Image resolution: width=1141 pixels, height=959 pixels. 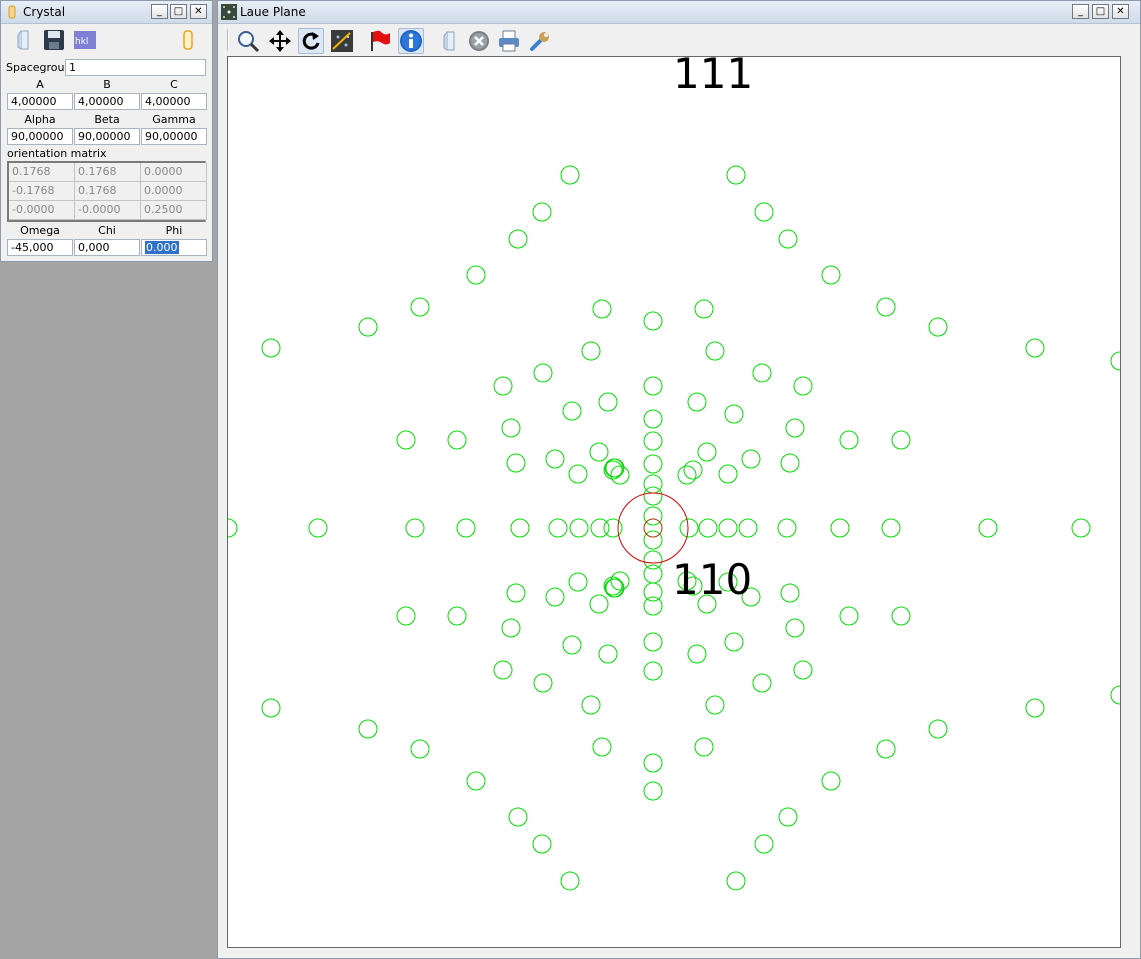 What do you see at coordinates (24, 40) in the screenshot?
I see `crystal-tool-button` at bounding box center [24, 40].